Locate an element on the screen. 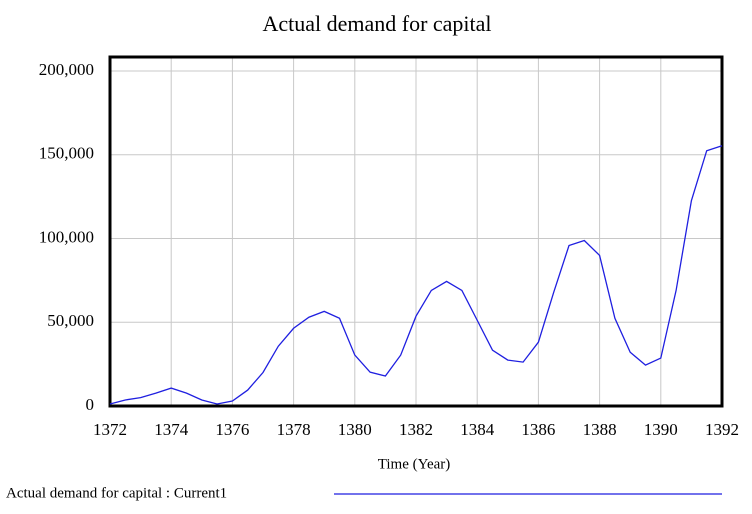 The height and width of the screenshot is (514, 752). x-tick-label: 1376 is located at coordinates (232, 429).